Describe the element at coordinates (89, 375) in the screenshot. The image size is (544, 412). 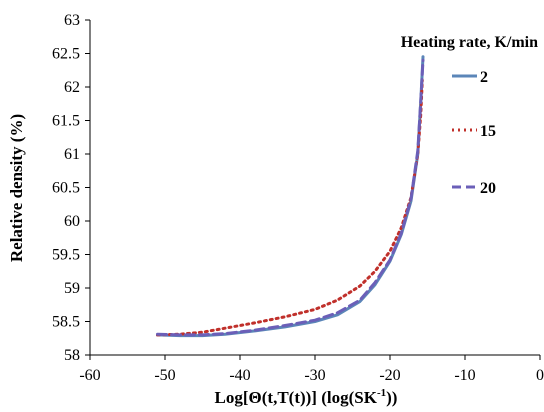
I see `x-tick-label: -60` at that location.